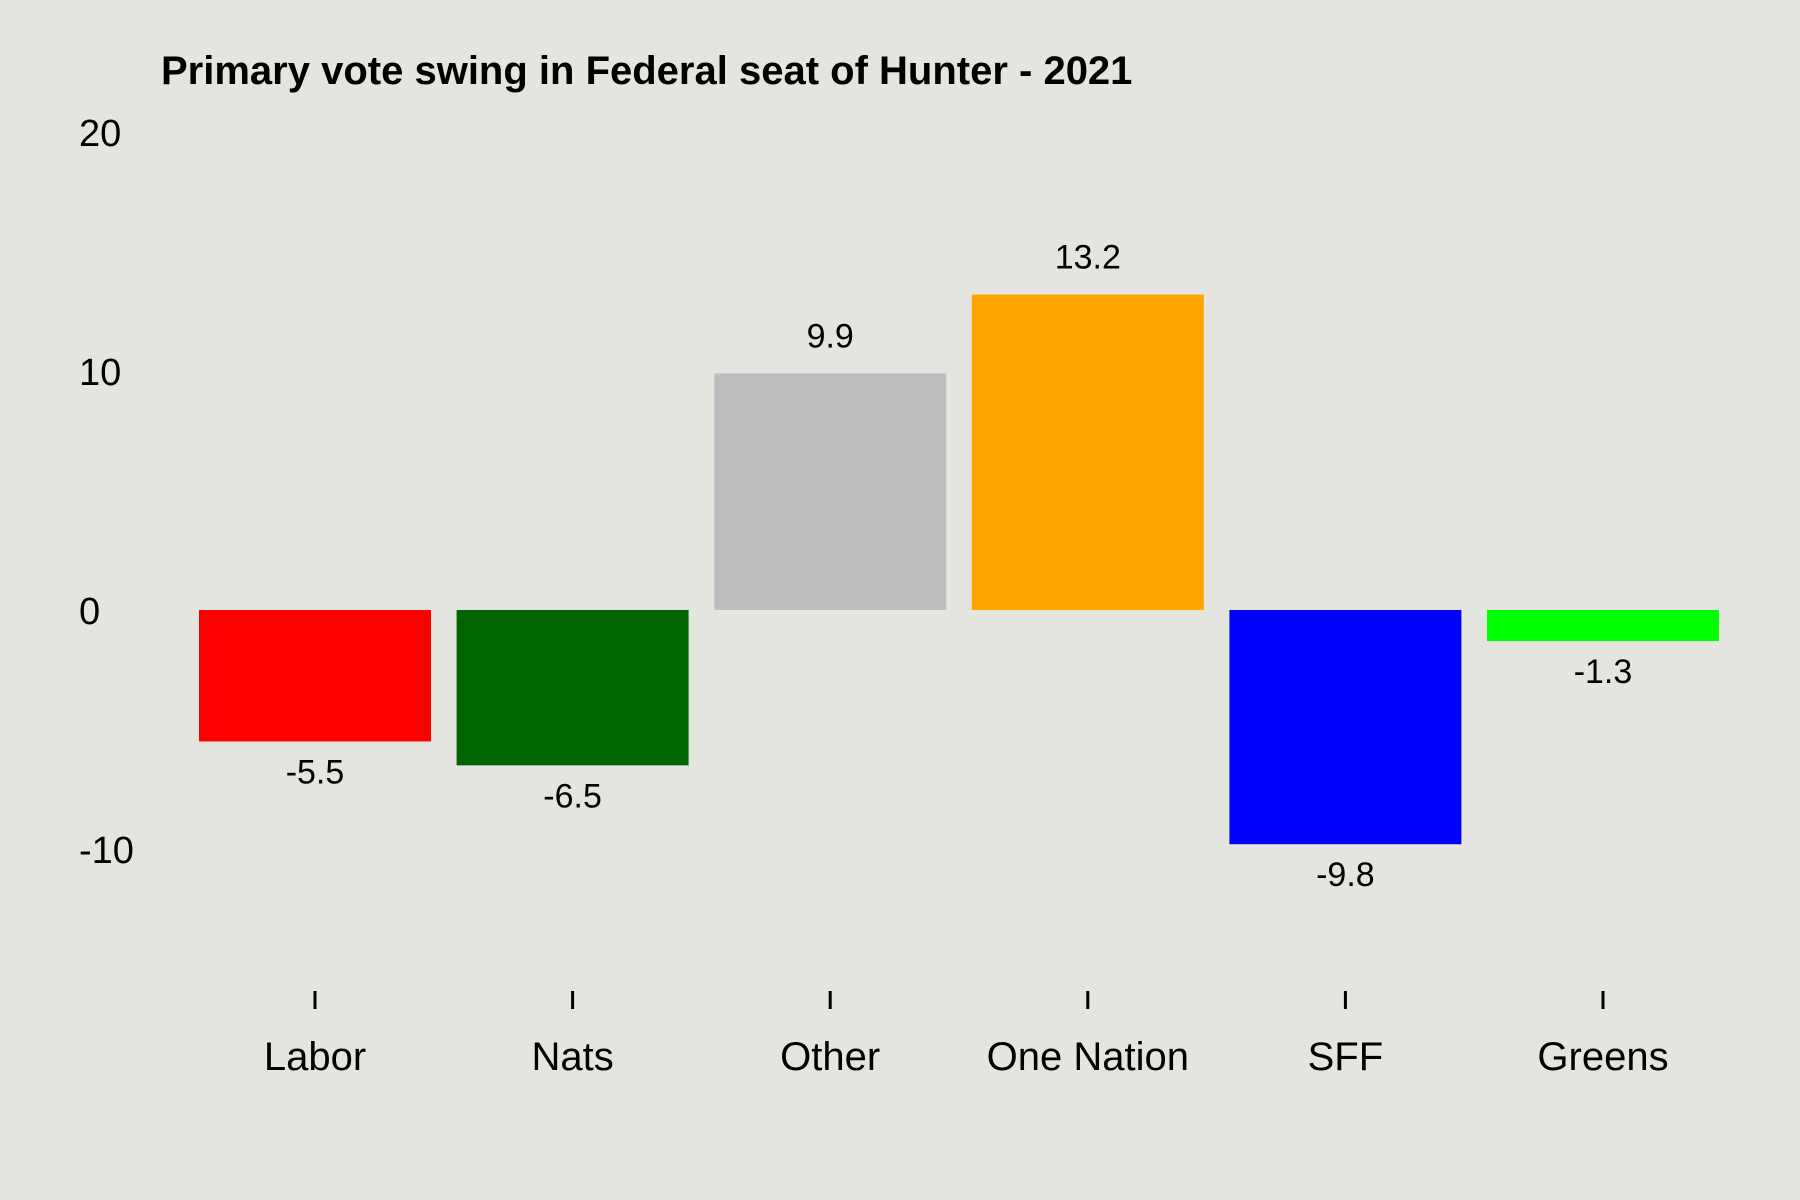 This screenshot has height=1200, width=1800. I want to click on x-tick-label: Greens, so click(1602, 1057).